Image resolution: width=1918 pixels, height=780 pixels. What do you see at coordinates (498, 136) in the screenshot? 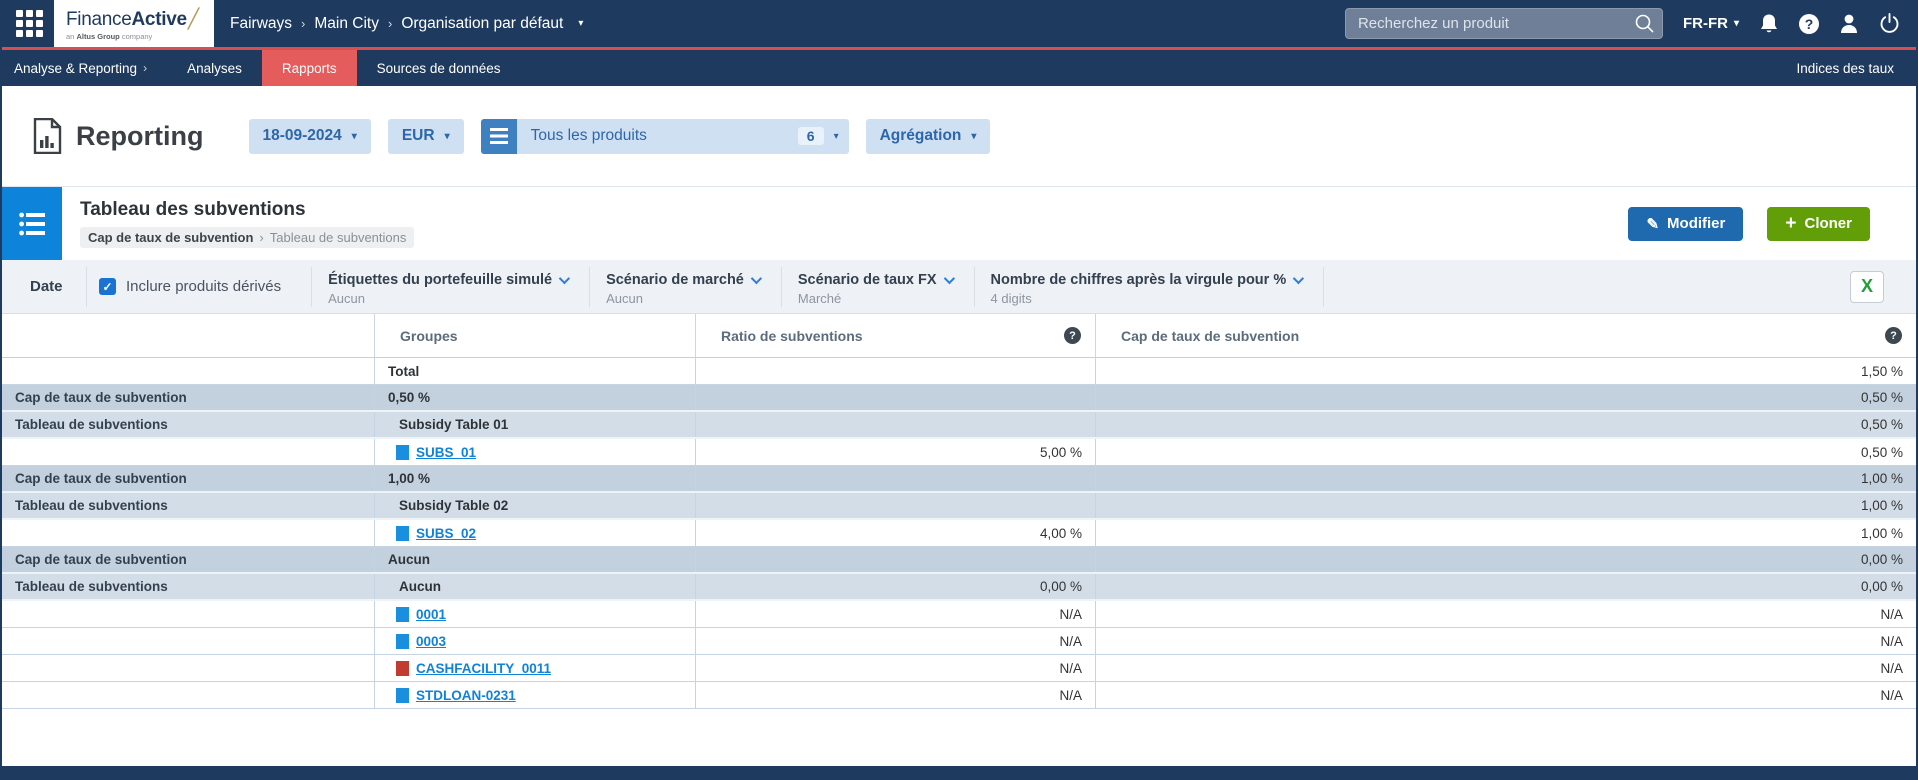
I see `products-list-icon` at bounding box center [498, 136].